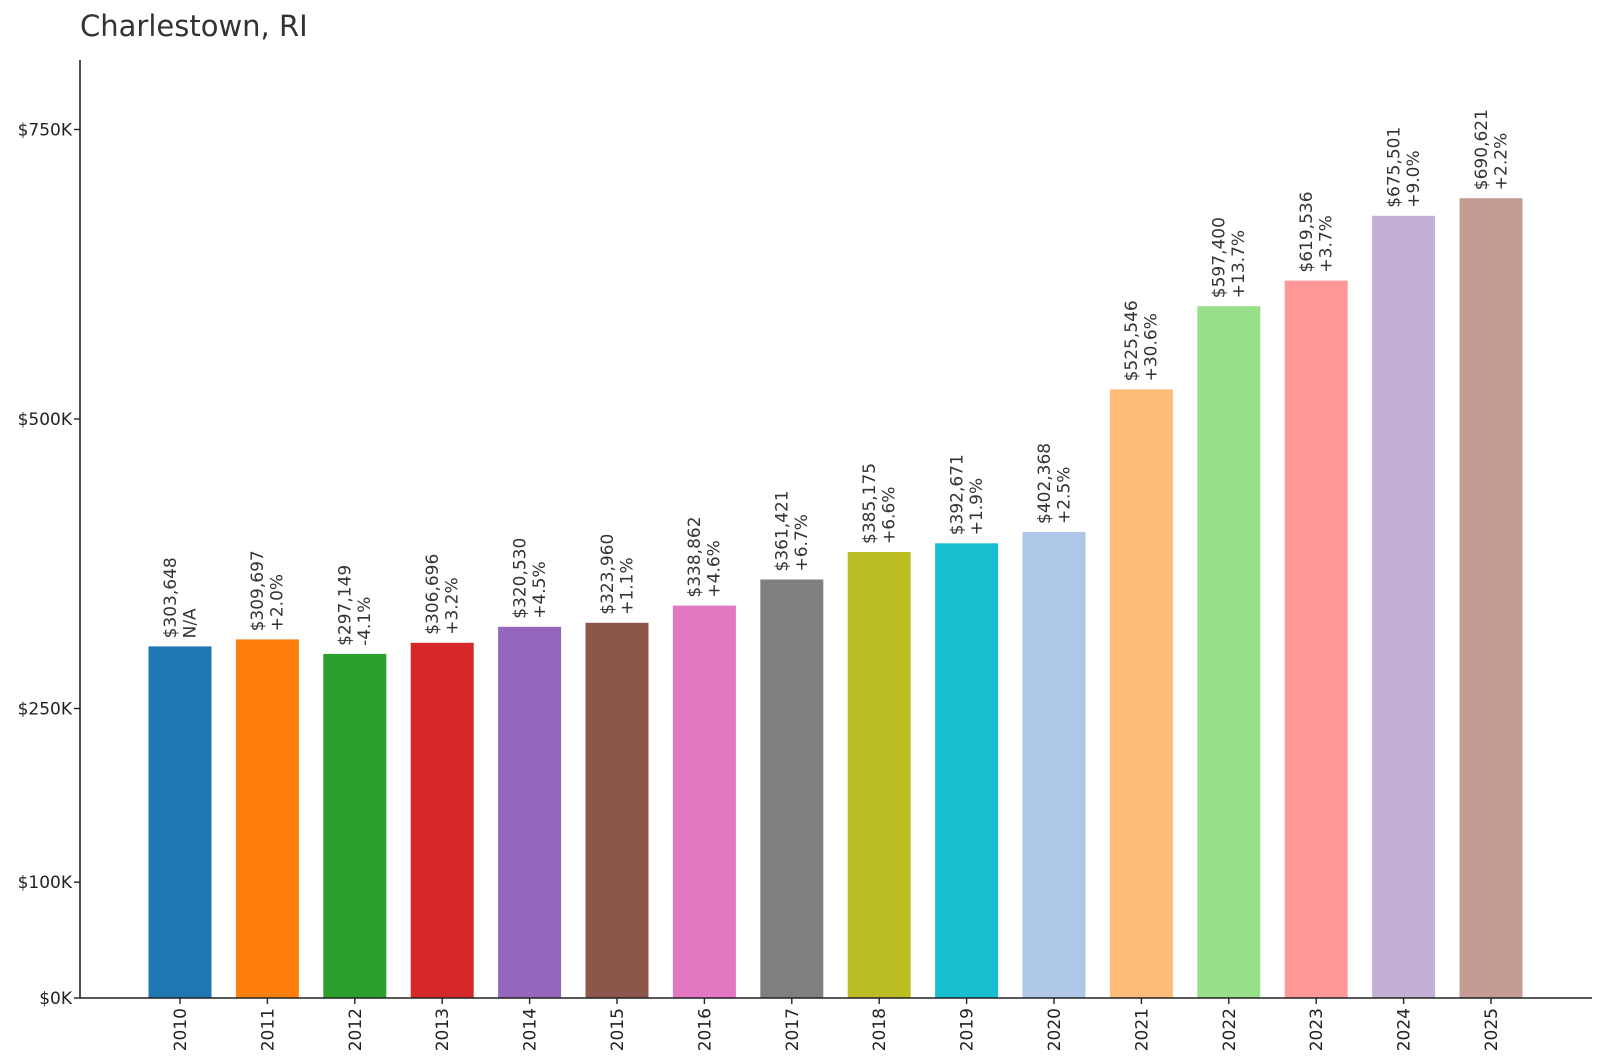  I want to click on bar-2024, so click(1404, 607).